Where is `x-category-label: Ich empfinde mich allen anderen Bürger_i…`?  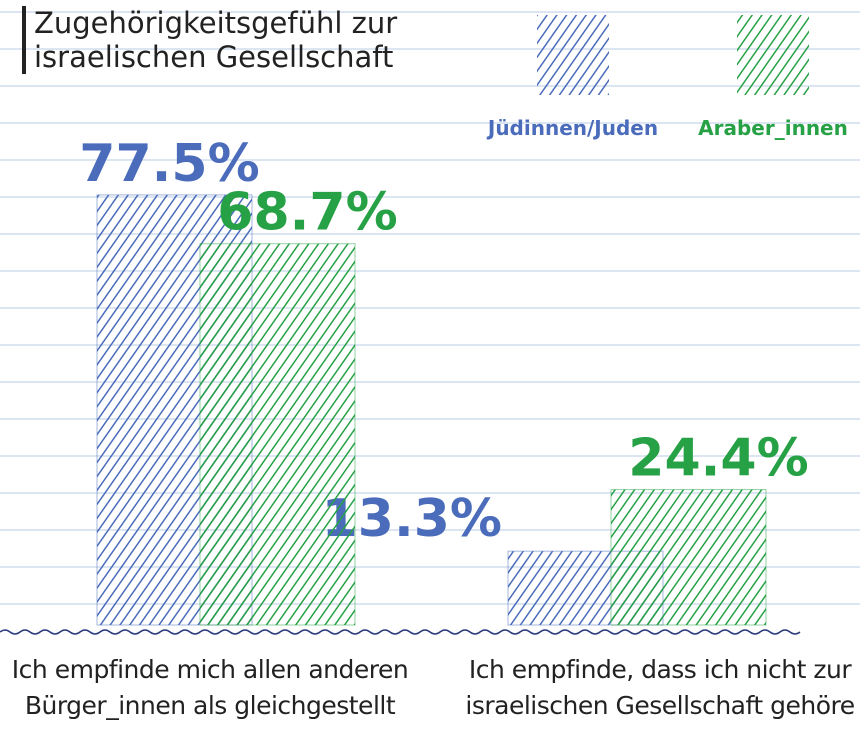 x-category-label: Ich empfinde mich allen anderen Bürger_i… is located at coordinates (210, 687).